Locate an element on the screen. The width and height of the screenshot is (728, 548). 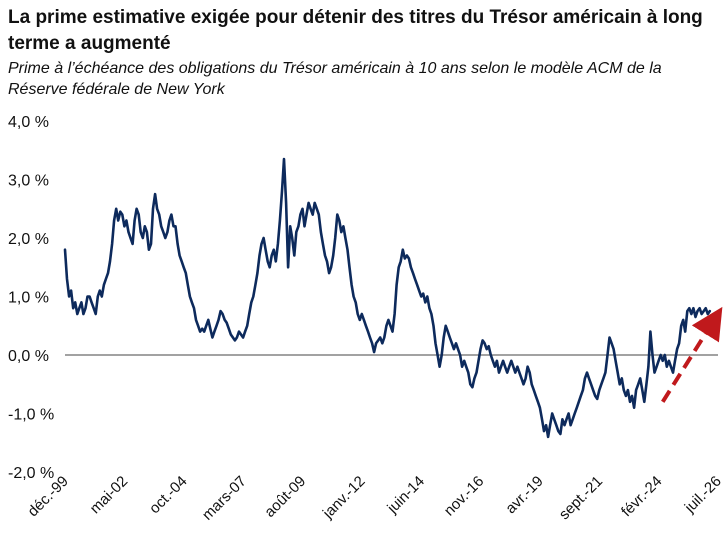
y-tick-label: -1,0 % is located at coordinates (31, 415).